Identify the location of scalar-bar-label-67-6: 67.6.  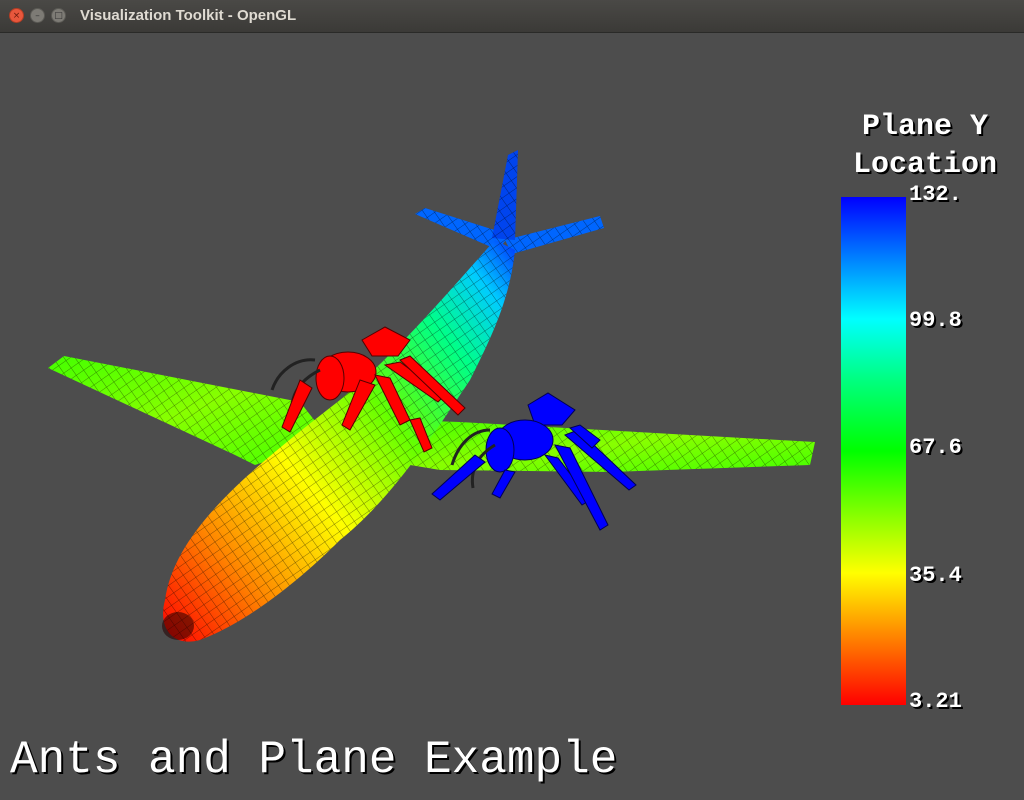
(935, 447).